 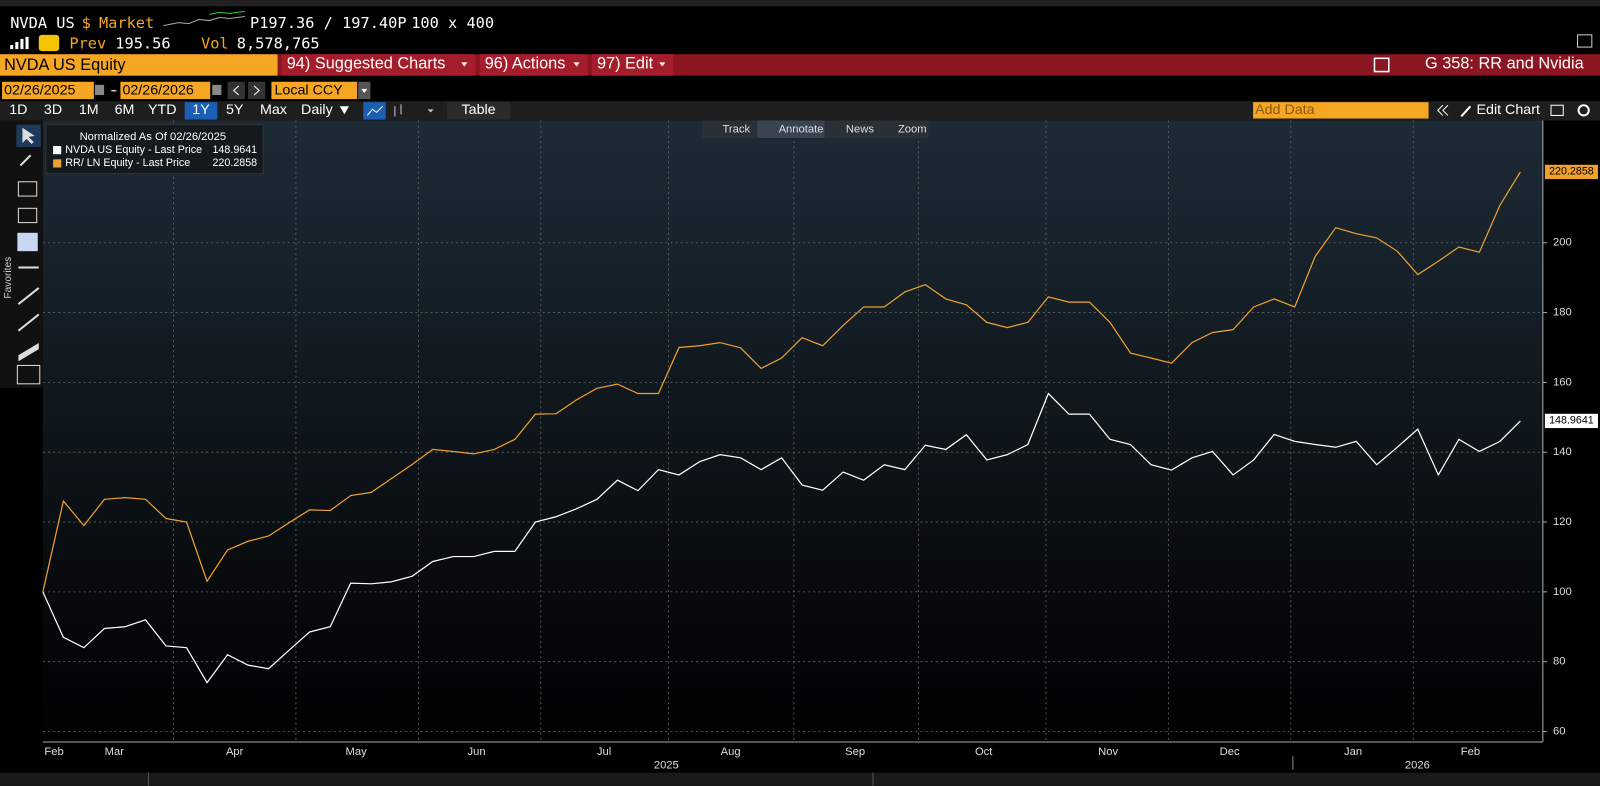 What do you see at coordinates (800, 779) in the screenshot?
I see `bottom-strip` at bounding box center [800, 779].